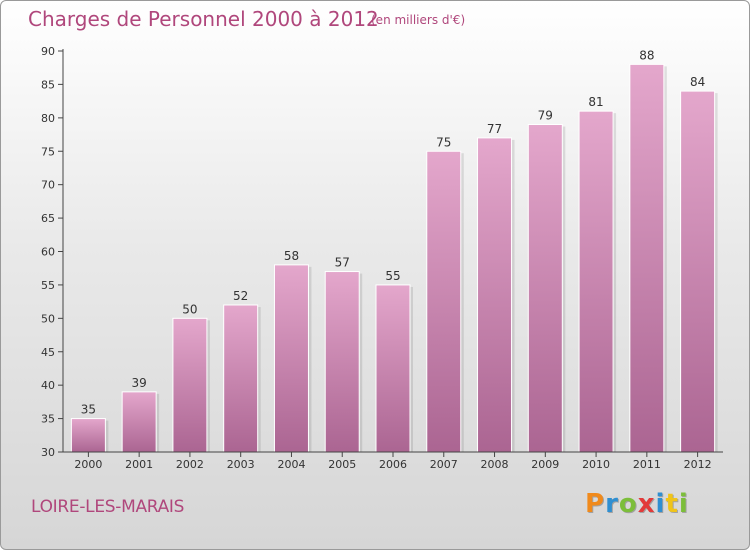 The height and width of the screenshot is (550, 750). I want to click on y-tick-label-35: 35, so click(48, 419).